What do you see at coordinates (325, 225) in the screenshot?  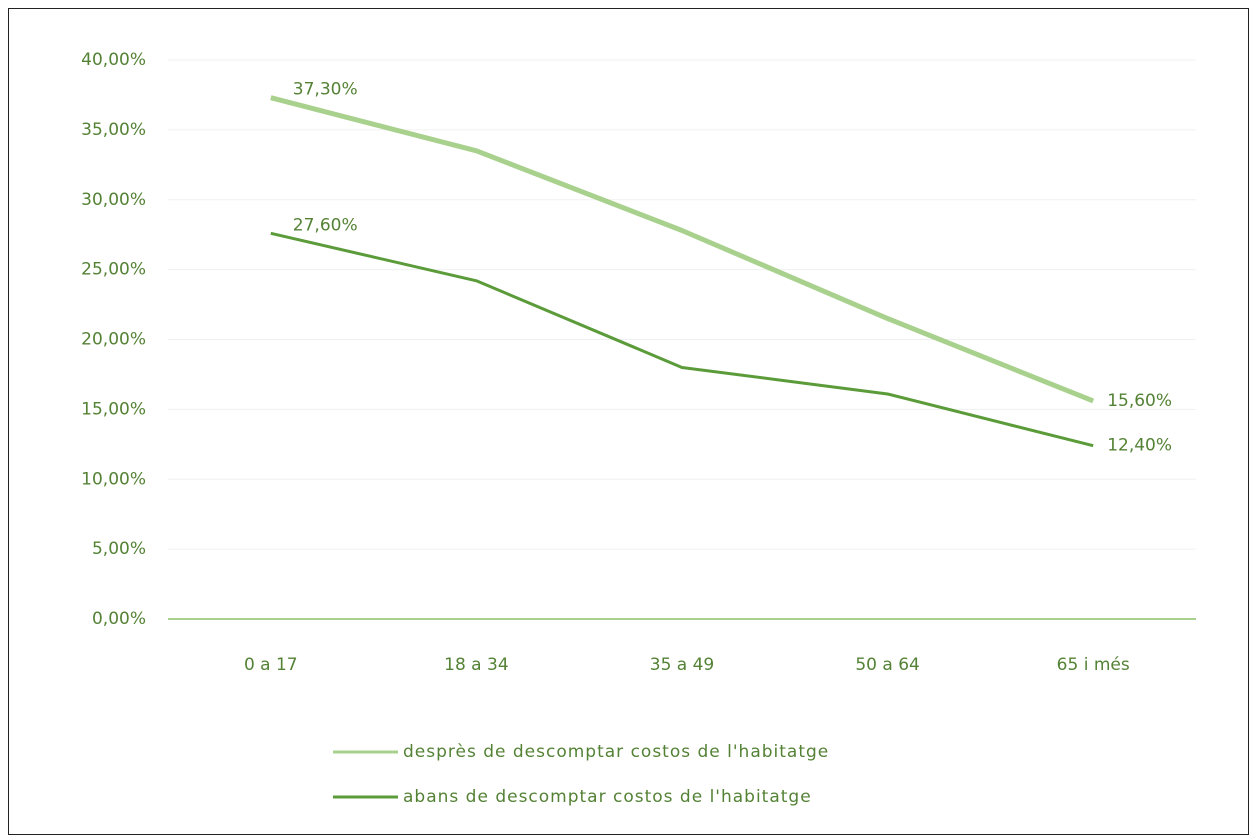 I see `data-label: 27,60%` at bounding box center [325, 225].